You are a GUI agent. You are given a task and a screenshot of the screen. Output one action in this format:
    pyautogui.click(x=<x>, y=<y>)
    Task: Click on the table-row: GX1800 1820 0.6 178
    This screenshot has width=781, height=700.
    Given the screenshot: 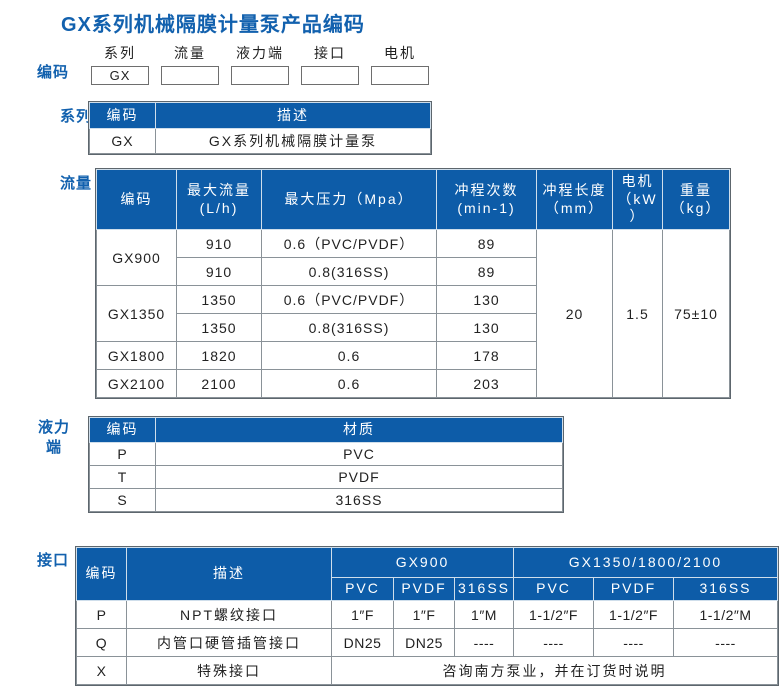 What is the action you would take?
    pyautogui.click(x=413, y=355)
    